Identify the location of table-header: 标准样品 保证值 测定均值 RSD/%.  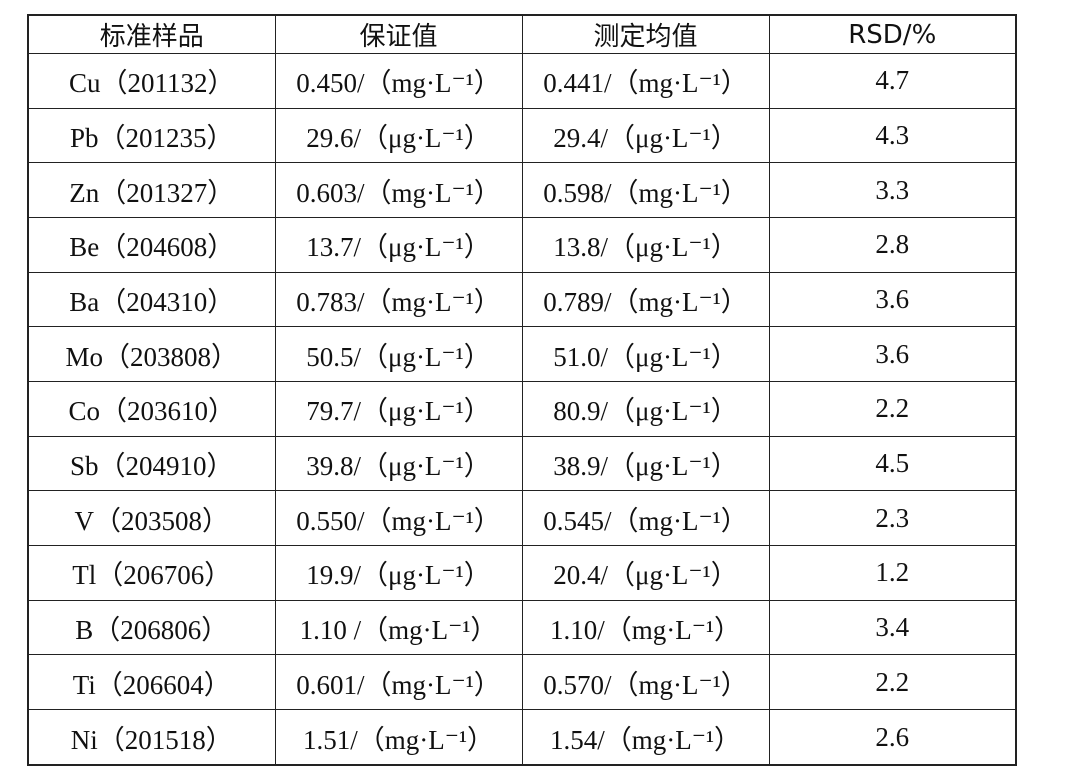
(522, 34).